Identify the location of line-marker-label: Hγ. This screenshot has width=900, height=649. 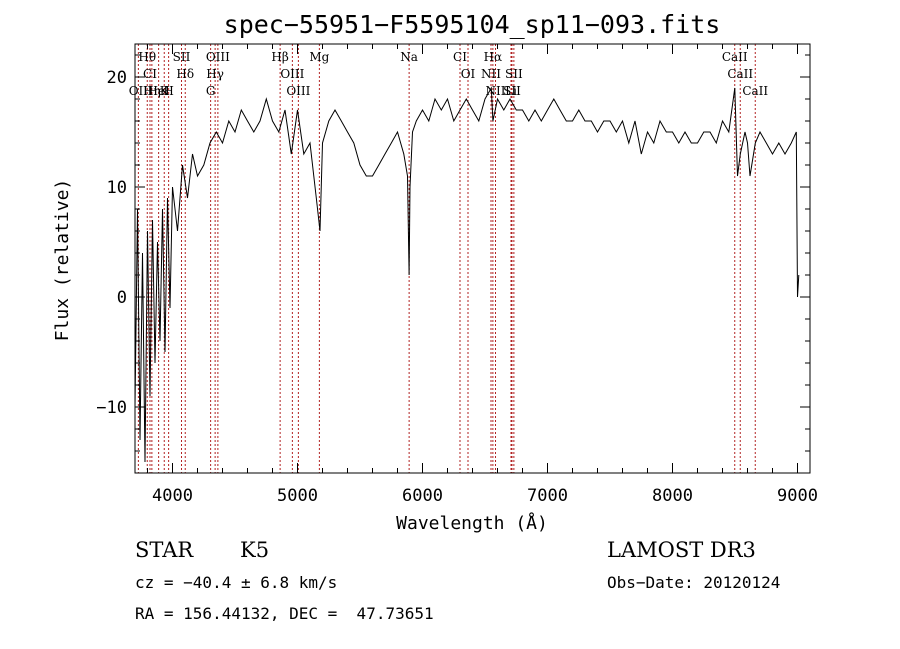
(215, 74).